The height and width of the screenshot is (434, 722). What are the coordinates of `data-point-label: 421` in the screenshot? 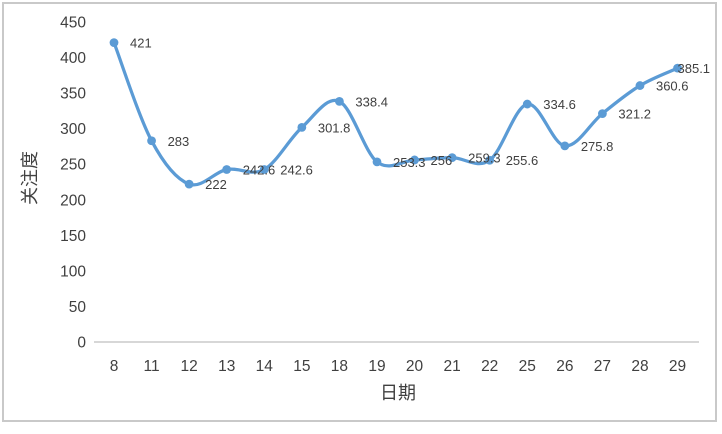 It's located at (141, 43).